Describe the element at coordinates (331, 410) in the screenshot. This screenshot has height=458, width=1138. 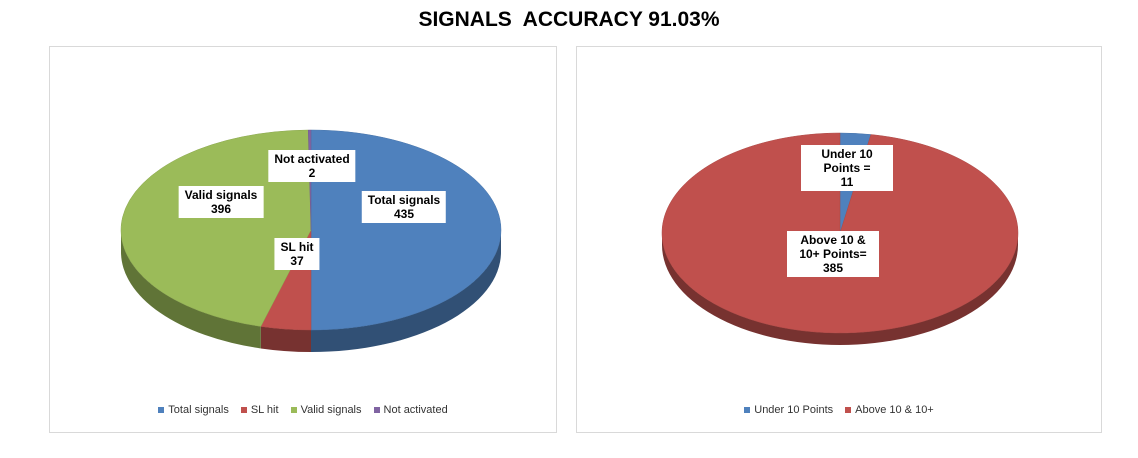
I see `legend-label: Valid signals` at that location.